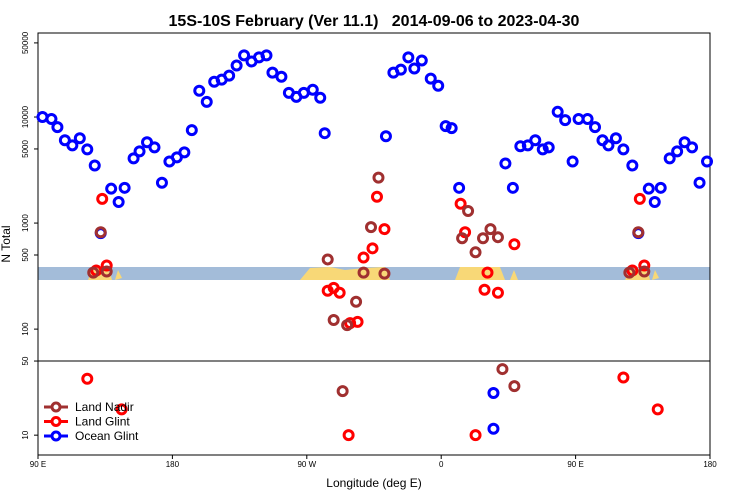  What do you see at coordinates (306, 464) in the screenshot?
I see `x-tick-label: 90 W` at bounding box center [306, 464].